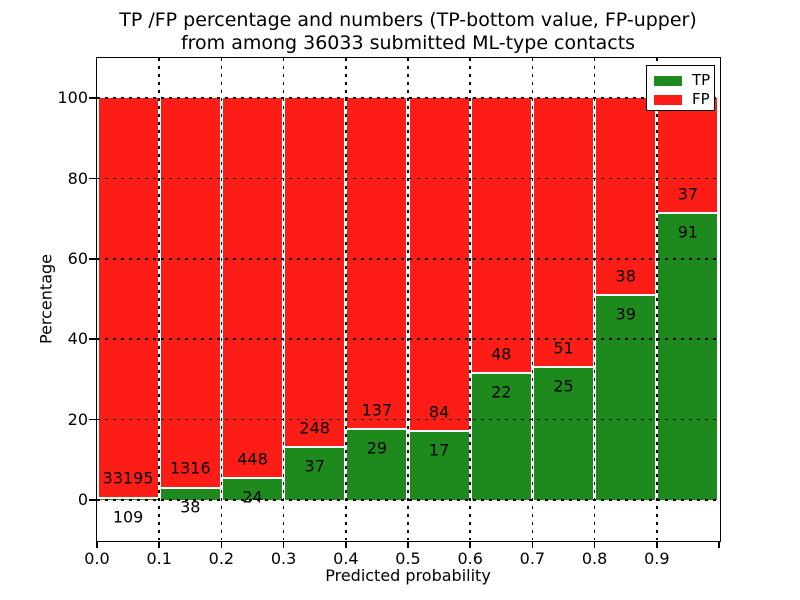 This screenshot has width=800, height=600. What do you see at coordinates (688, 194) in the screenshot?
I see `fp-count-label: 37` at bounding box center [688, 194].